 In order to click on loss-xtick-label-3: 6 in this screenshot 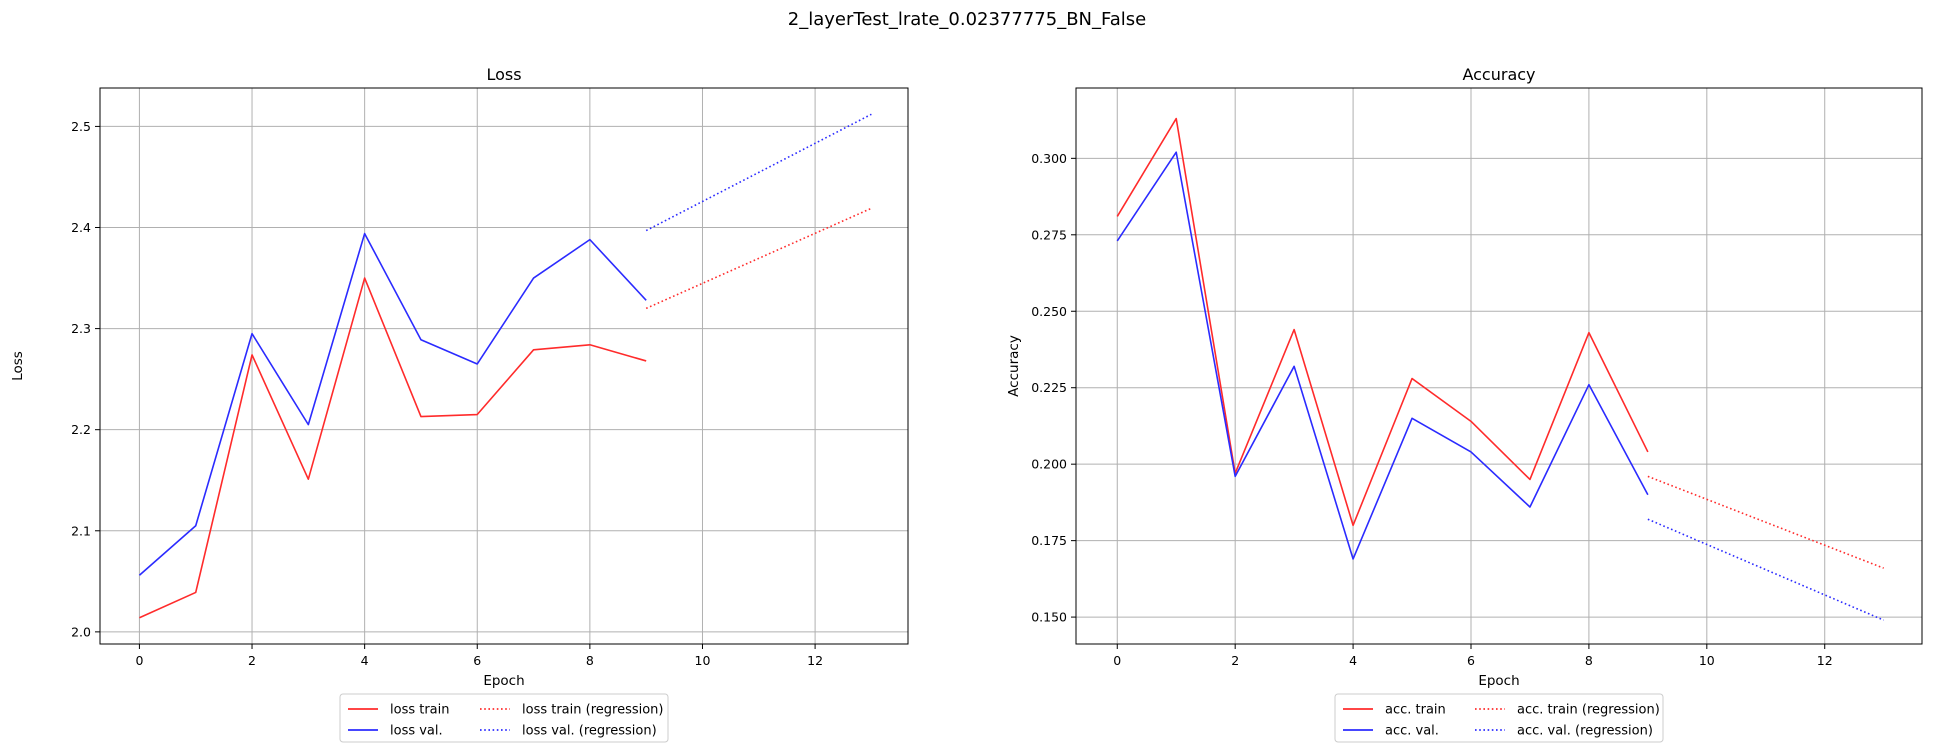, I will do `click(477, 660)`.